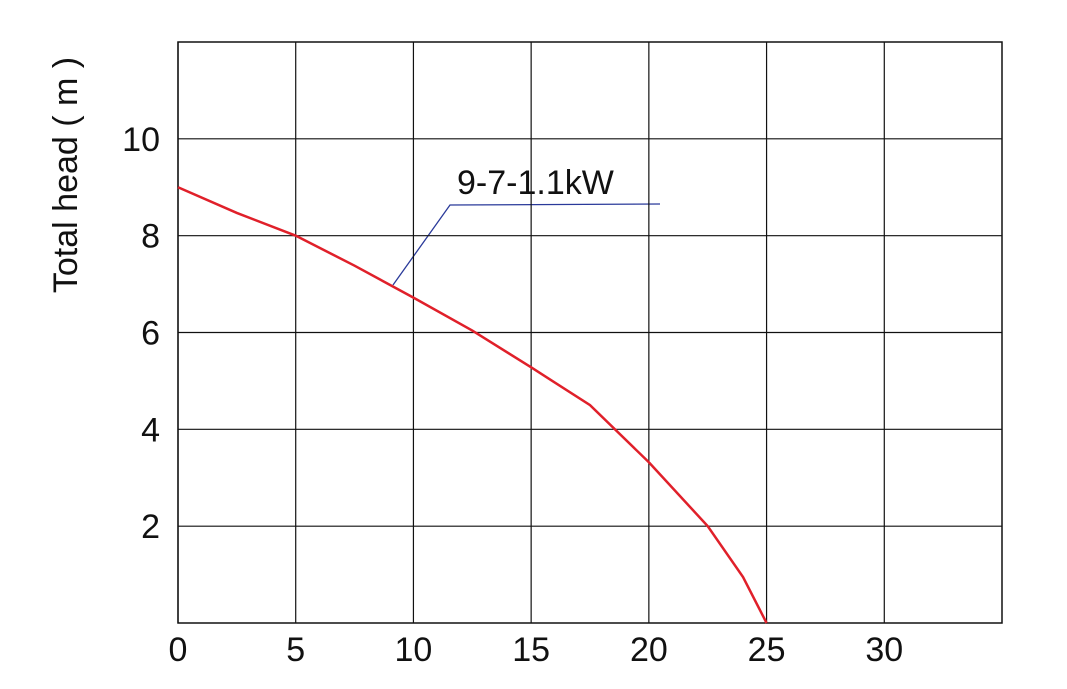 The image size is (1067, 689). What do you see at coordinates (150, 430) in the screenshot?
I see `y-tick-label: 4` at bounding box center [150, 430].